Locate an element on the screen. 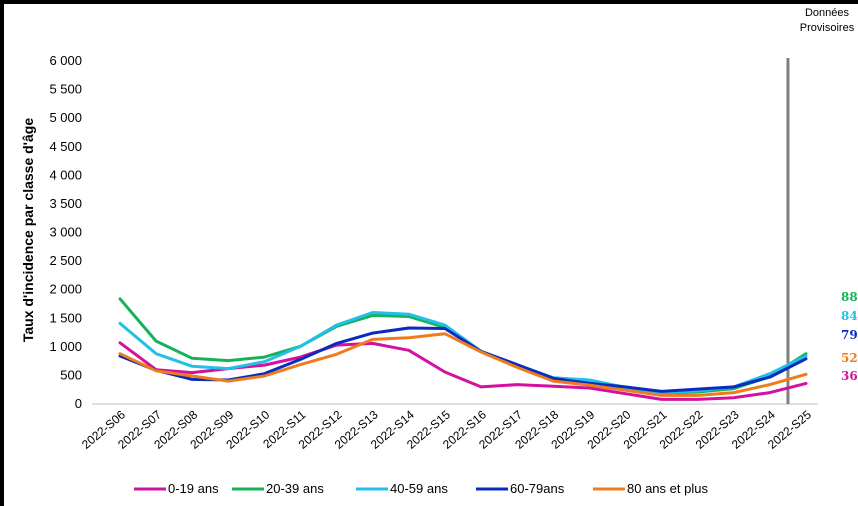  legend-label: 80 ans et plus is located at coordinates (667, 488).